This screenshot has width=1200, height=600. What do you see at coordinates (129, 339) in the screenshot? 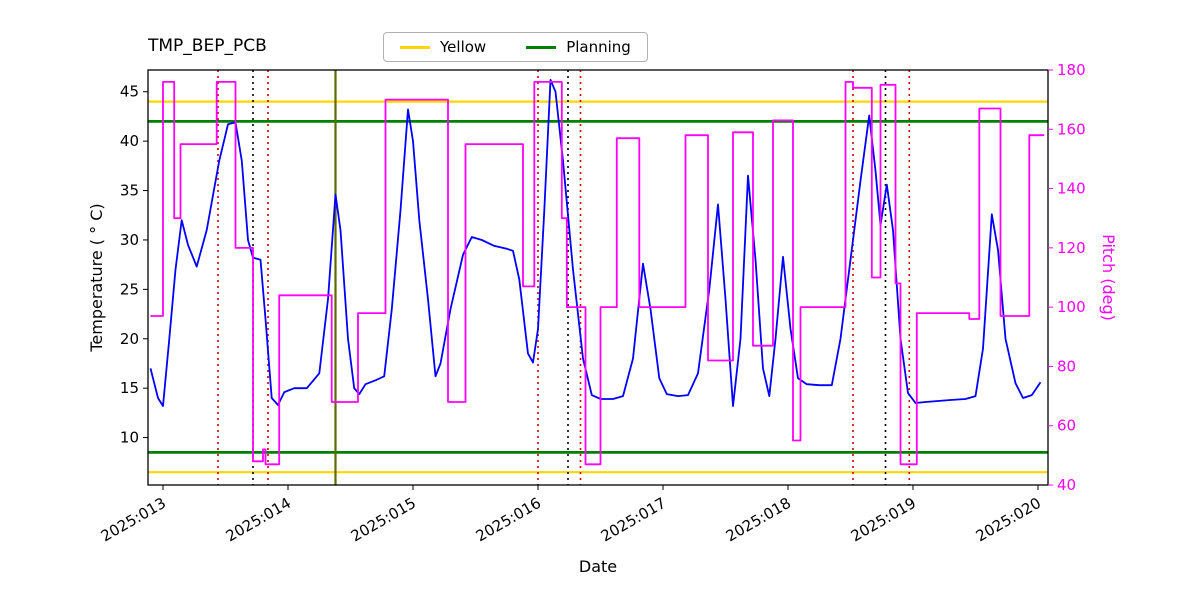
I see `y-left-tick-label: 20` at bounding box center [129, 339].